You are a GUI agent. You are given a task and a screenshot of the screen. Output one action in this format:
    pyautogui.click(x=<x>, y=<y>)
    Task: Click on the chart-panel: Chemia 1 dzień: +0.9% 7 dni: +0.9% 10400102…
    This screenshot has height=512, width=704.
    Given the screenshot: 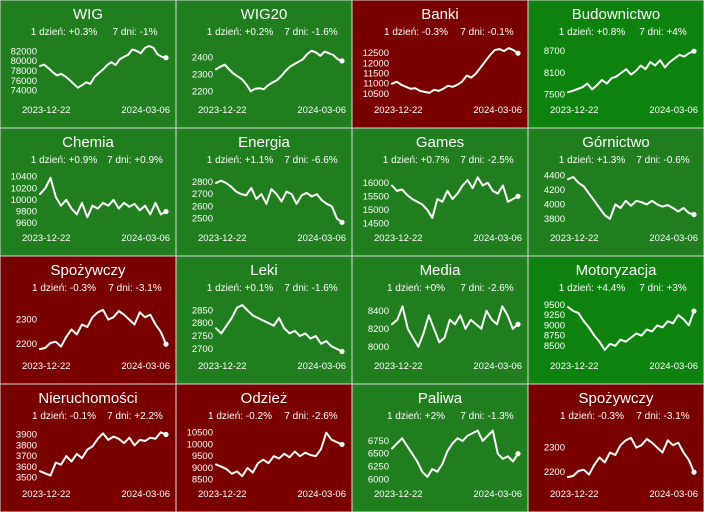 What is the action you would take?
    pyautogui.click(x=88, y=192)
    